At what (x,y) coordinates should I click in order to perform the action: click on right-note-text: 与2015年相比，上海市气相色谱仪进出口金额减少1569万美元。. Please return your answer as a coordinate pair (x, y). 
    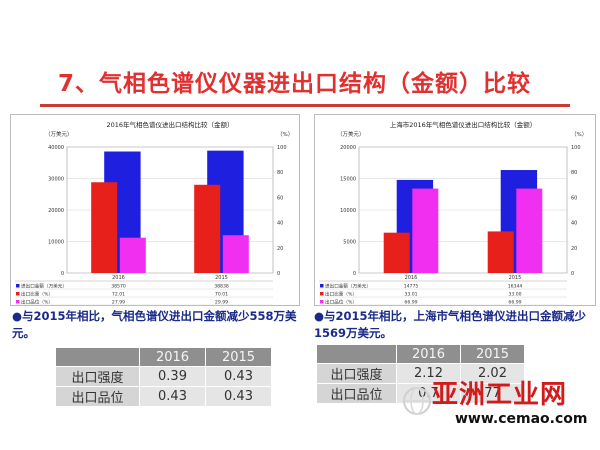
    Looking at the image, I should click on (450, 324).